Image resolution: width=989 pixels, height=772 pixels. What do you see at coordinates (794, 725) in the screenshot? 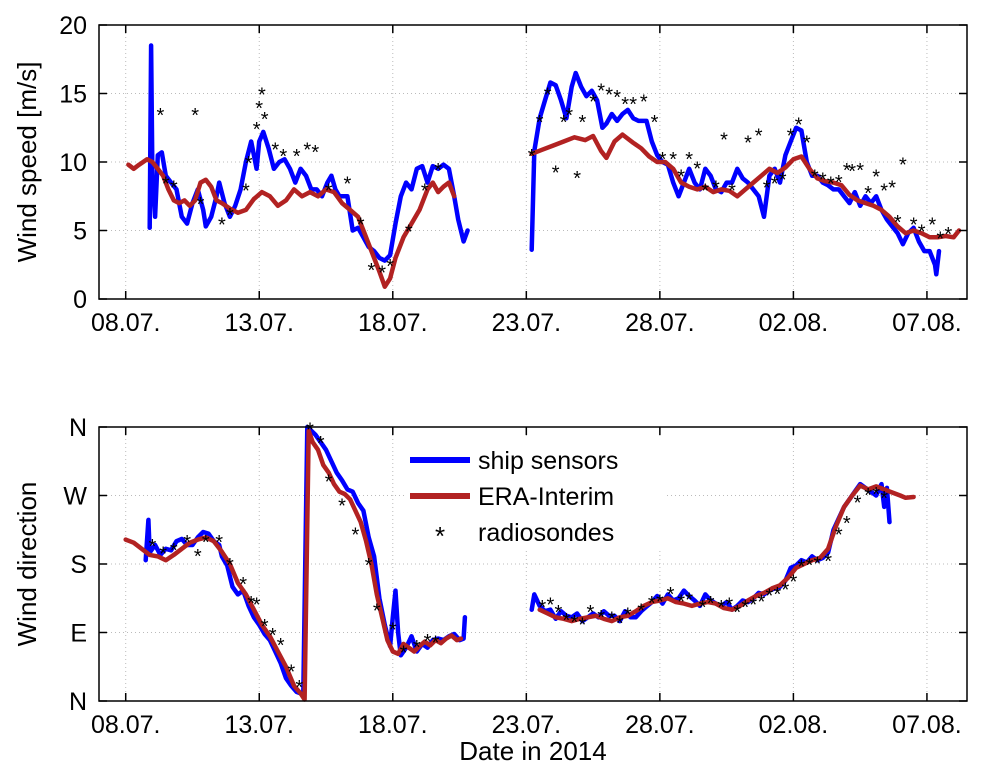
I see `wind-direction-xtick-label: 02.08.` at bounding box center [794, 725].